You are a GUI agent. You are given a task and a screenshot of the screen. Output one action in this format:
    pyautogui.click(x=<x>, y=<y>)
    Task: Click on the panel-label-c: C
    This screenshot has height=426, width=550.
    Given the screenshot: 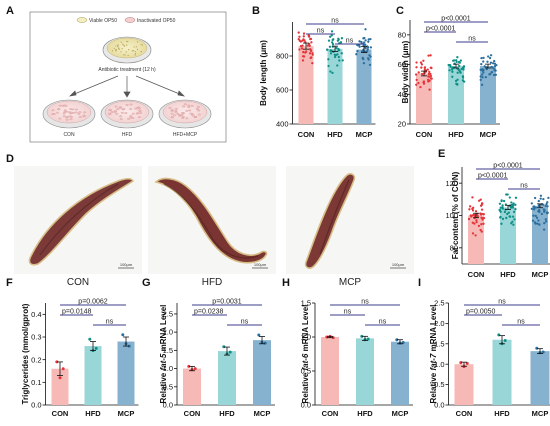 What is the action you would take?
    pyautogui.click(x=400, y=11)
    